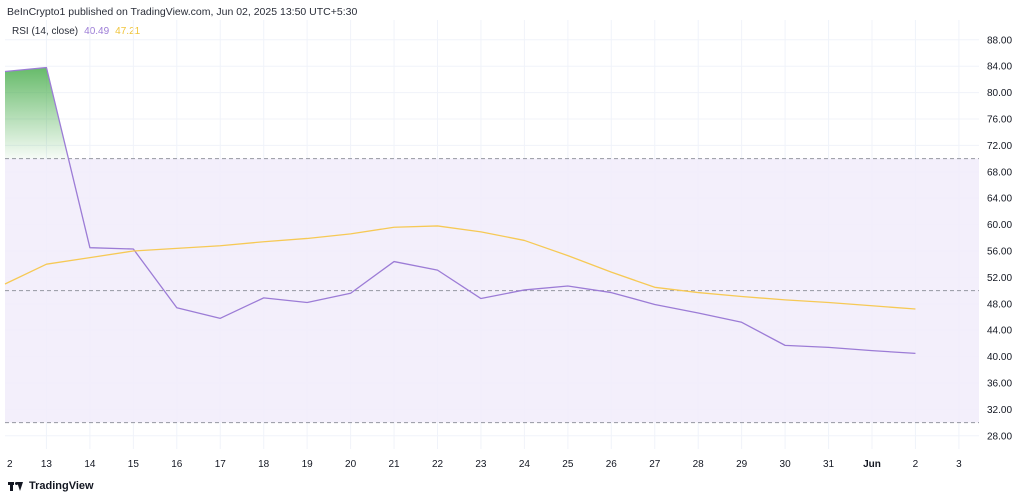 This screenshot has width=1024, height=500. Describe the element at coordinates (128, 31) in the screenshot. I see `ma-current-value: 47.21` at that location.